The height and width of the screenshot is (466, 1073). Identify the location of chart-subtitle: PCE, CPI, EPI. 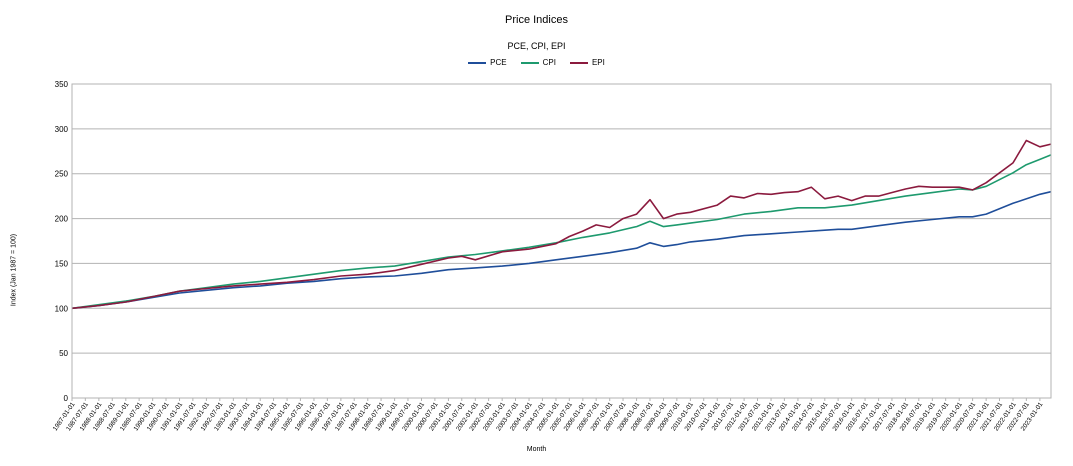
(536, 46).